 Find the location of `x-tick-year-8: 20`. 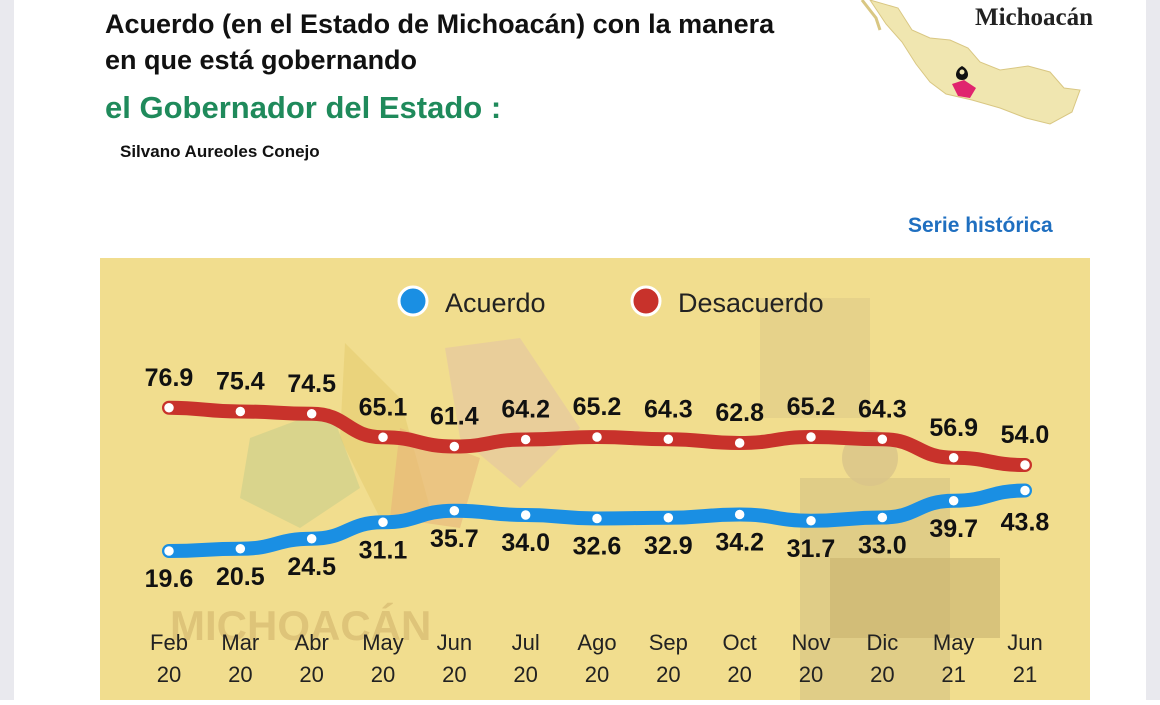

x-tick-year-8: 20 is located at coordinates (739, 674).